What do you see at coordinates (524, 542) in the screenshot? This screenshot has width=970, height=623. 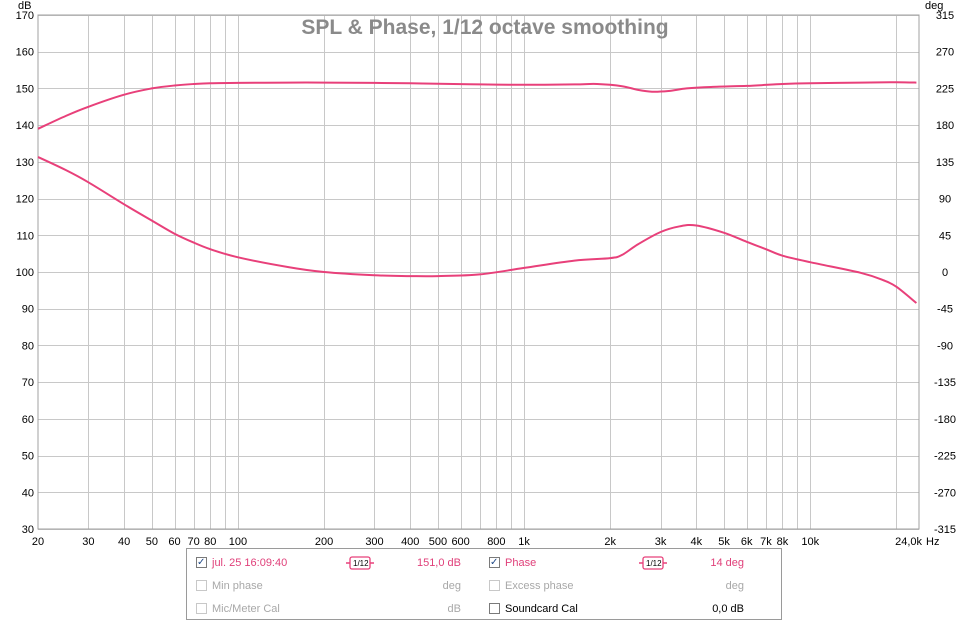 I see `x-tick-label: 1k` at bounding box center [524, 542].